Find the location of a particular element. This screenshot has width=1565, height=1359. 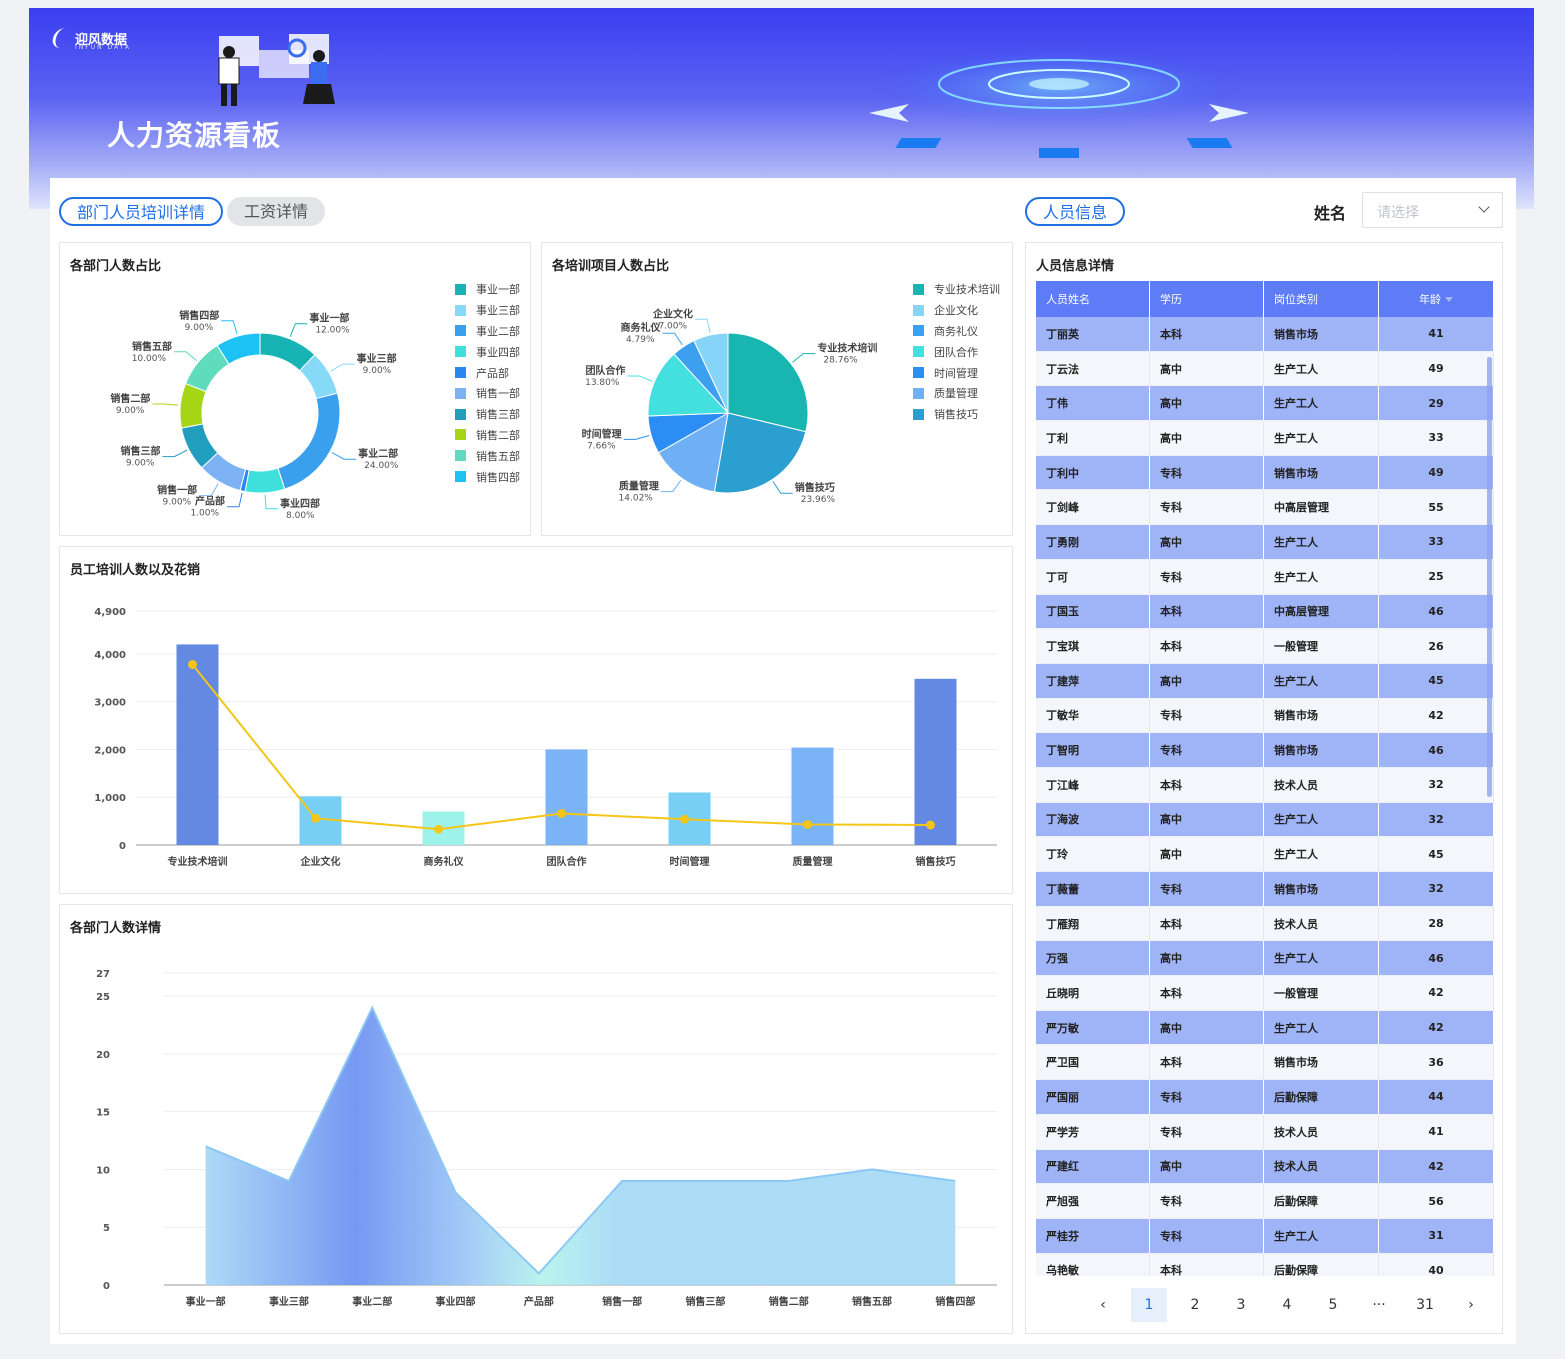

table-row: 丘晓明 本科 一般管理 42 is located at coordinates (1265, 993).